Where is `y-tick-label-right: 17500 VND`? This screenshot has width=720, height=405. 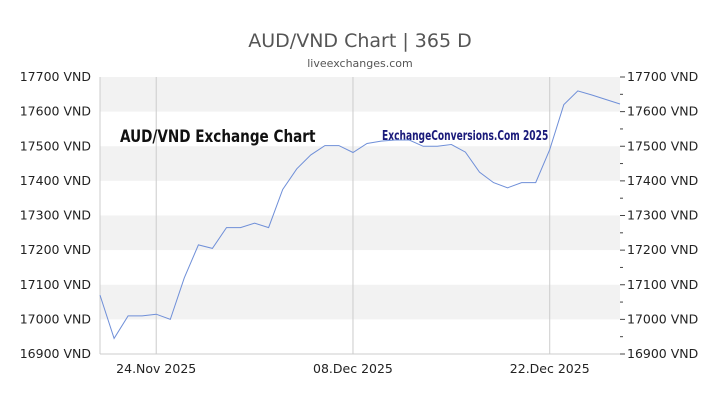
y-tick-label-right: 17500 VND is located at coordinates (662, 145).